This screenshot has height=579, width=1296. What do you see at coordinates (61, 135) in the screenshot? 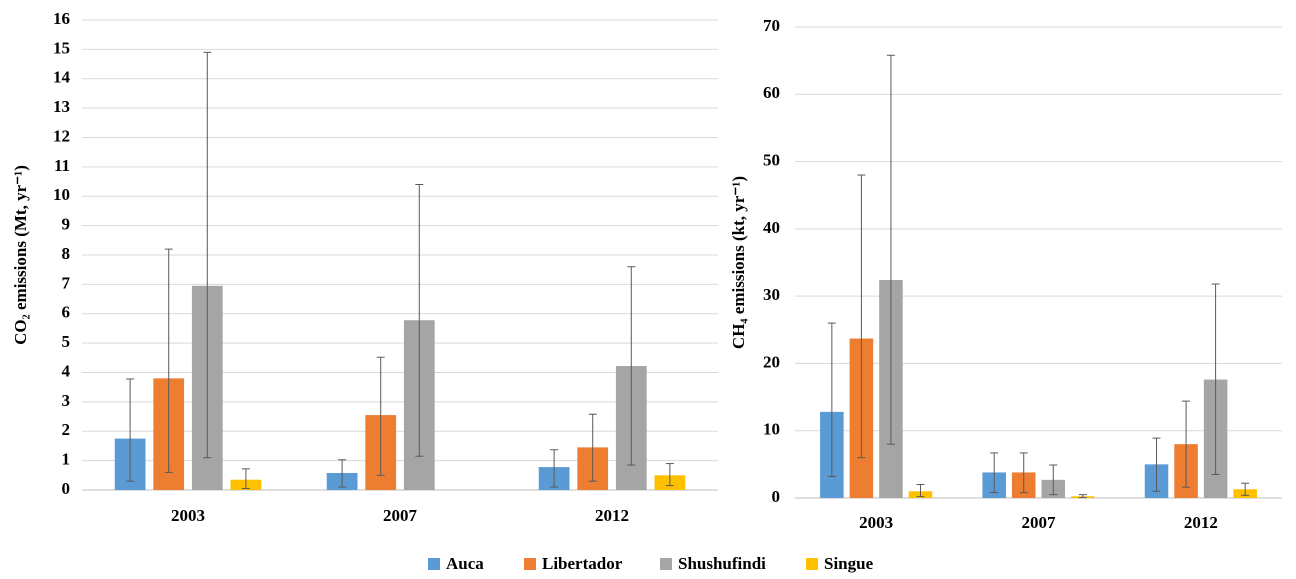
I see `y-tick-label: 12` at bounding box center [61, 135].